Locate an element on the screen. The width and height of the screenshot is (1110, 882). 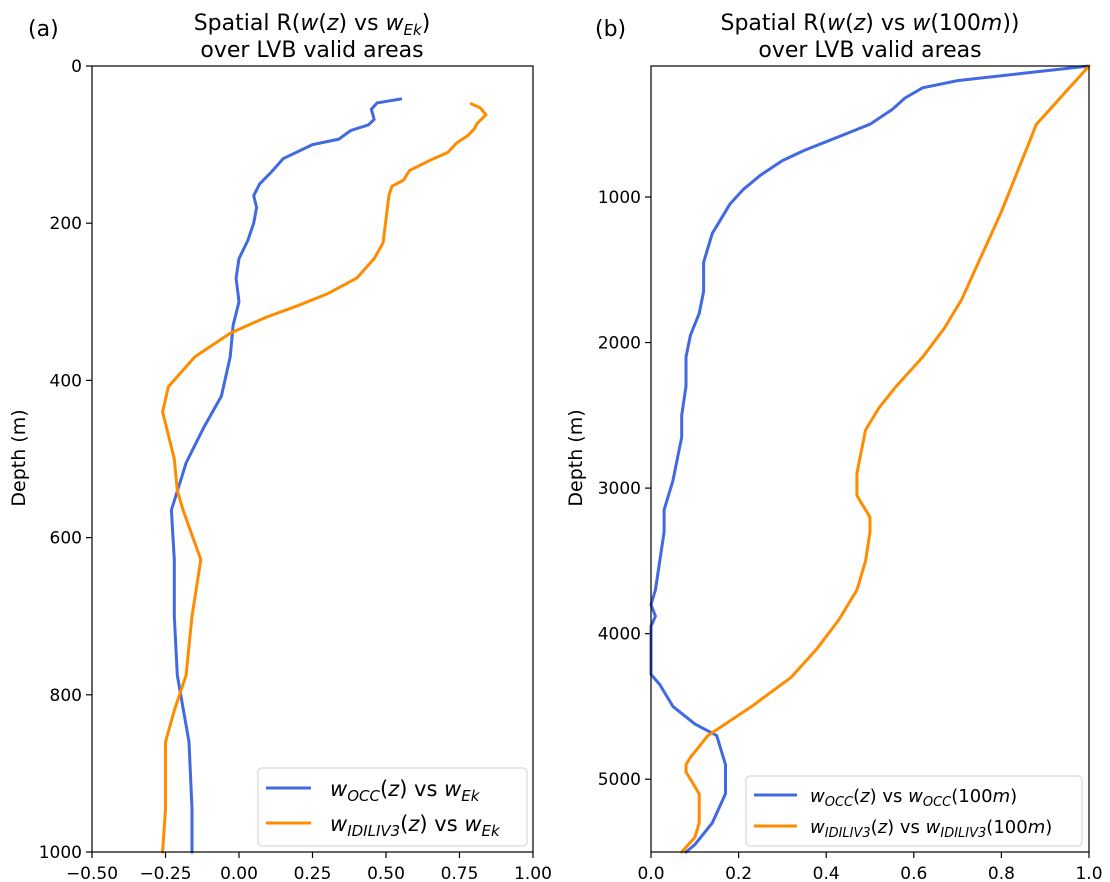
x-tick-label: 1.0 is located at coordinates (1088, 873).